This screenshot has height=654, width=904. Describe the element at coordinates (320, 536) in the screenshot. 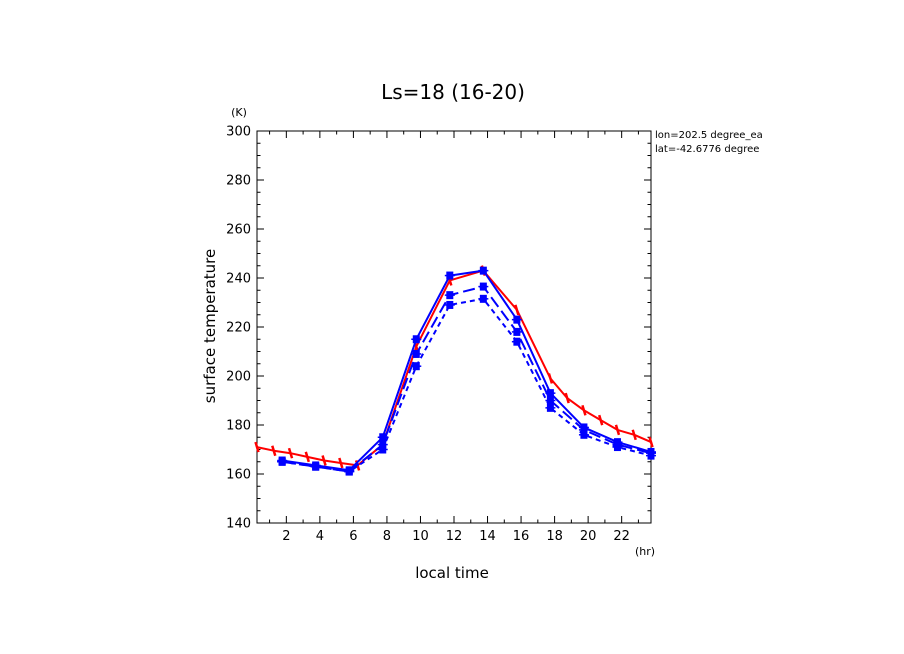

I see `x-tick-label: 4` at that location.